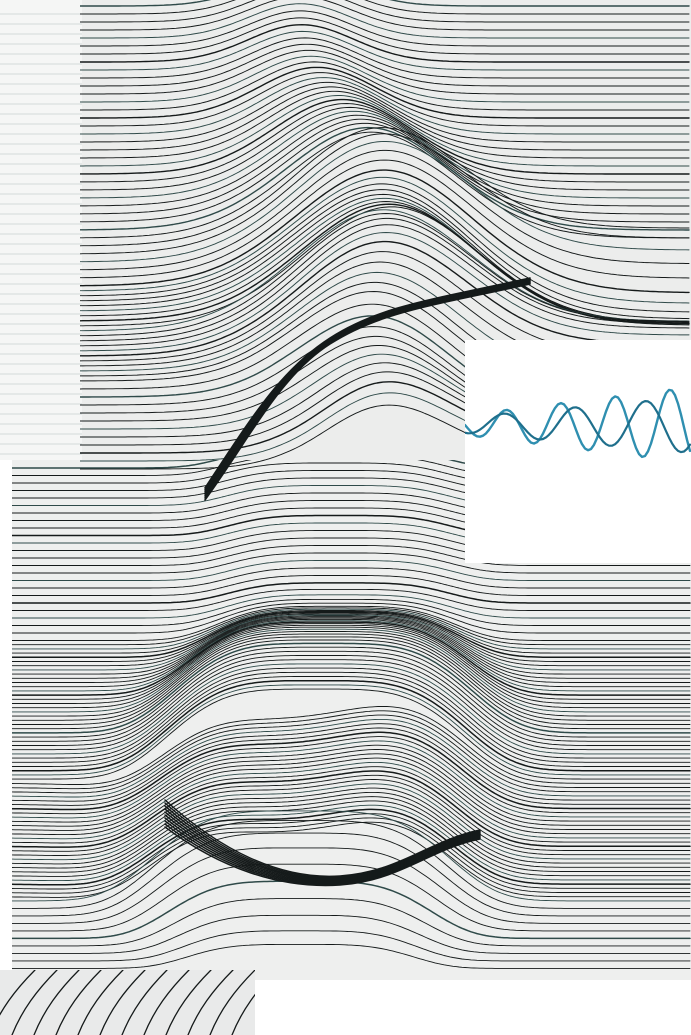 Image resolution: width=691 pixels, height=1035 pixels. Describe the element at coordinates (578, 427) in the screenshot. I see `wave-curve-b` at that location.